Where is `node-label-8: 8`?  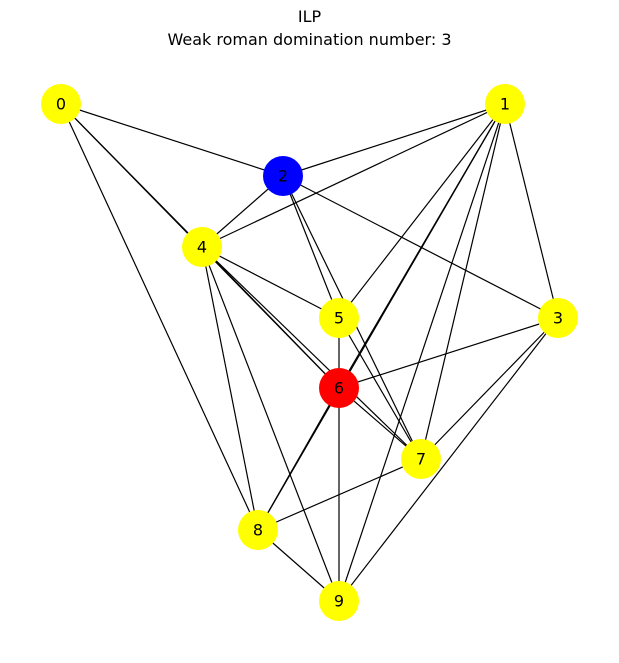 node-label-8: 8 is located at coordinates (258, 530).